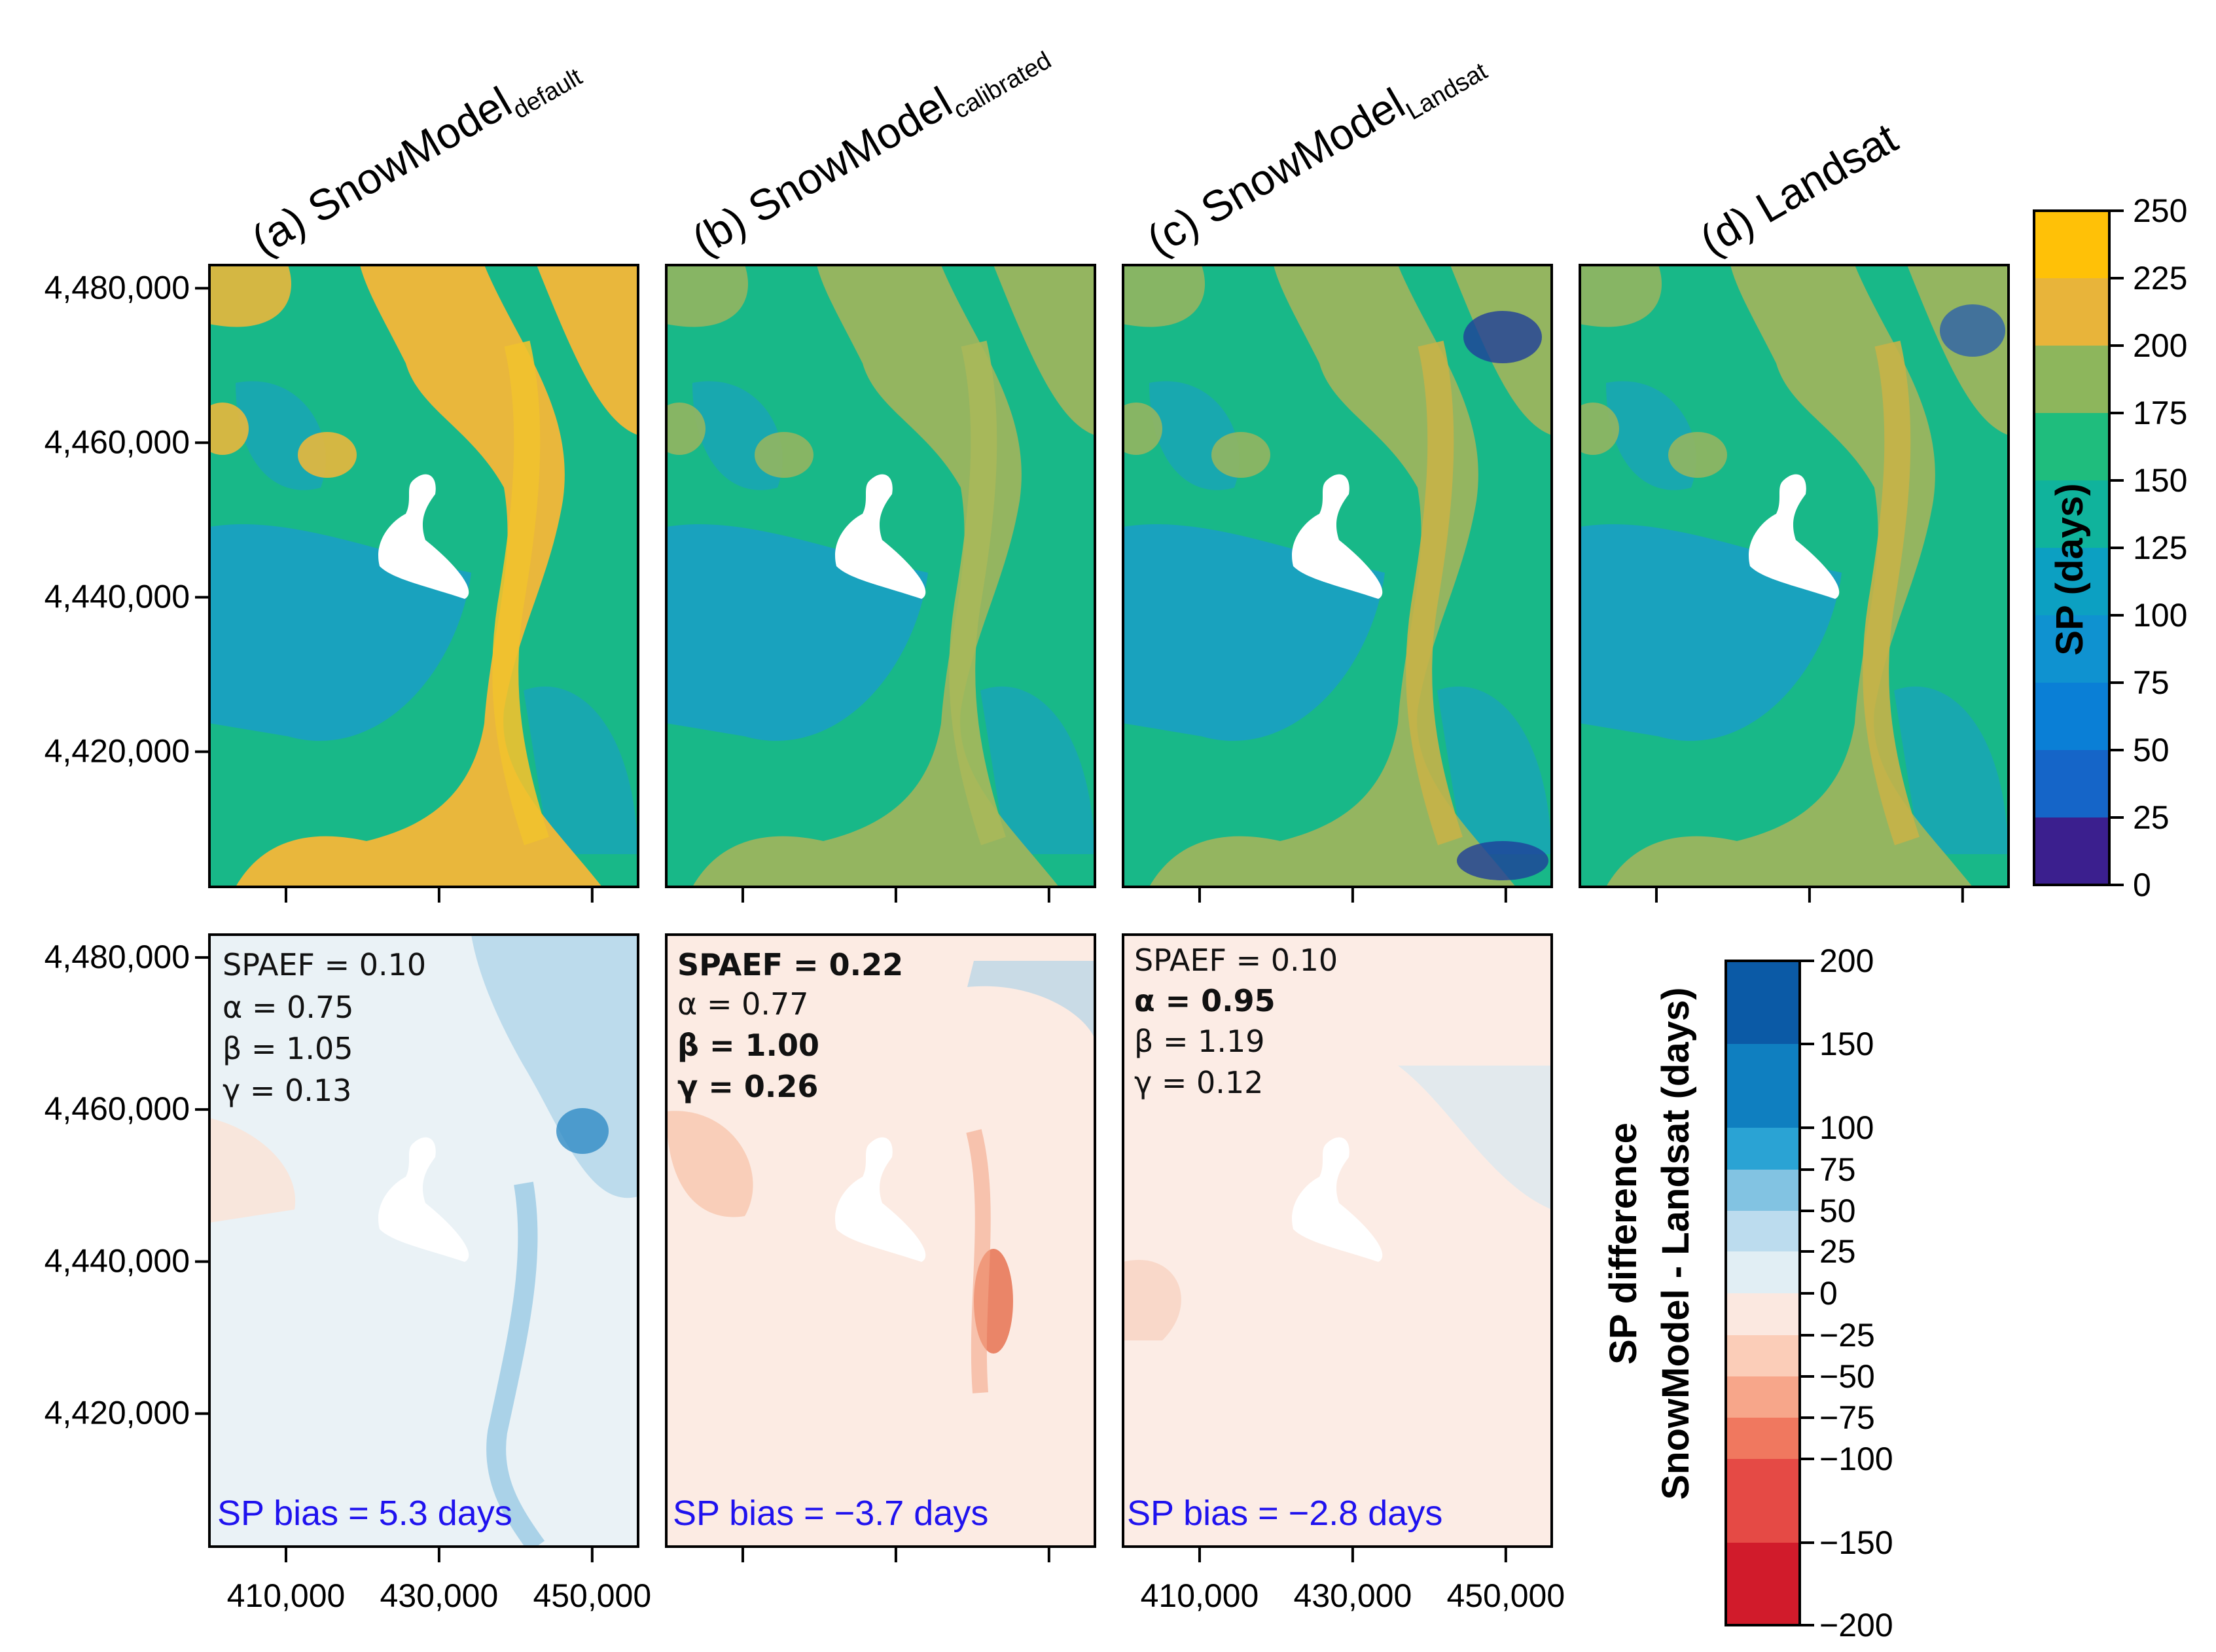  Describe the element at coordinates (1847, 1335) in the screenshot. I see `diff-colorbar-tick-label: −25` at that location.